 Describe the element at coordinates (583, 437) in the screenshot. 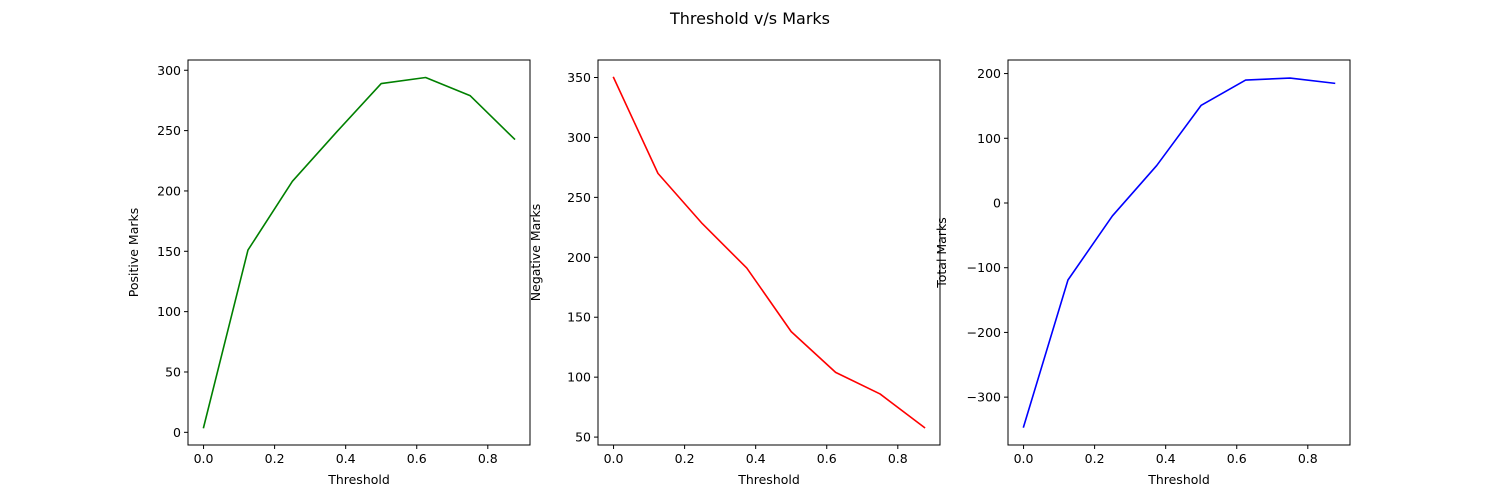

I see `negative-marks-y-tick-label: 50` at that location.